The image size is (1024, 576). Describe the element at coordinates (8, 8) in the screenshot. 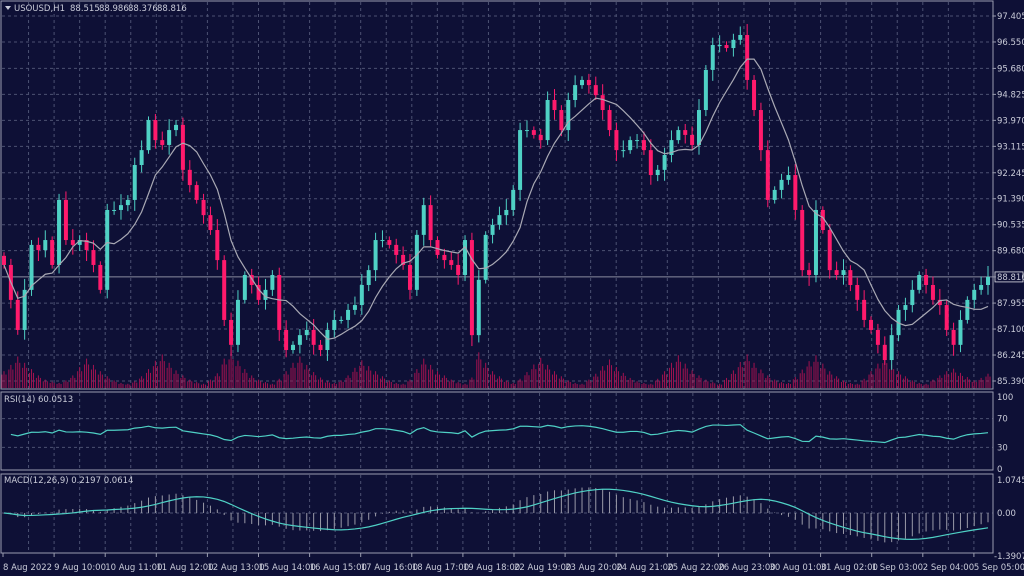

I see `dropdown-triangle-icon` at that location.